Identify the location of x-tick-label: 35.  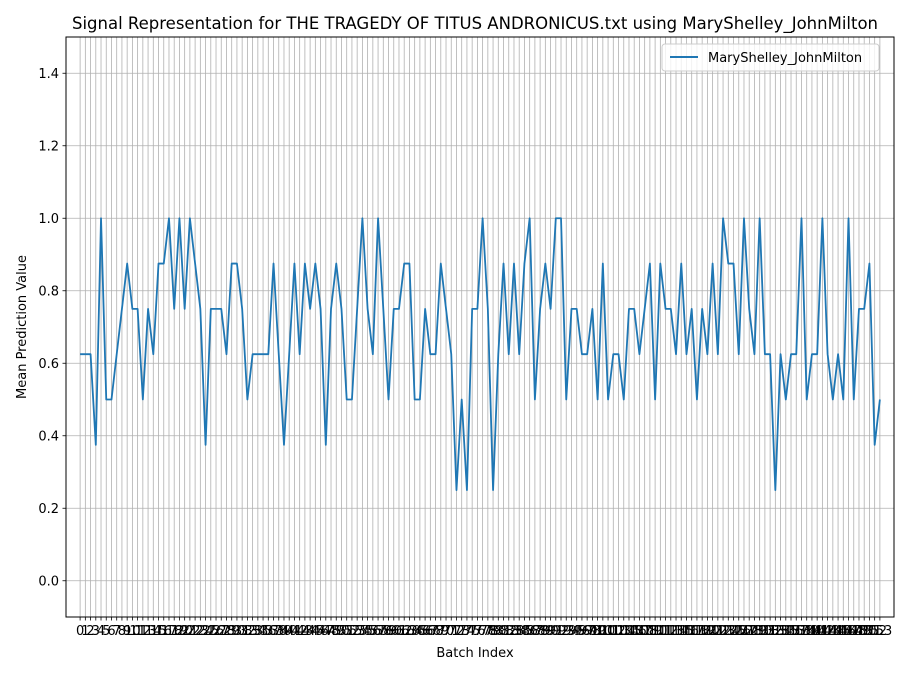
(263, 631).